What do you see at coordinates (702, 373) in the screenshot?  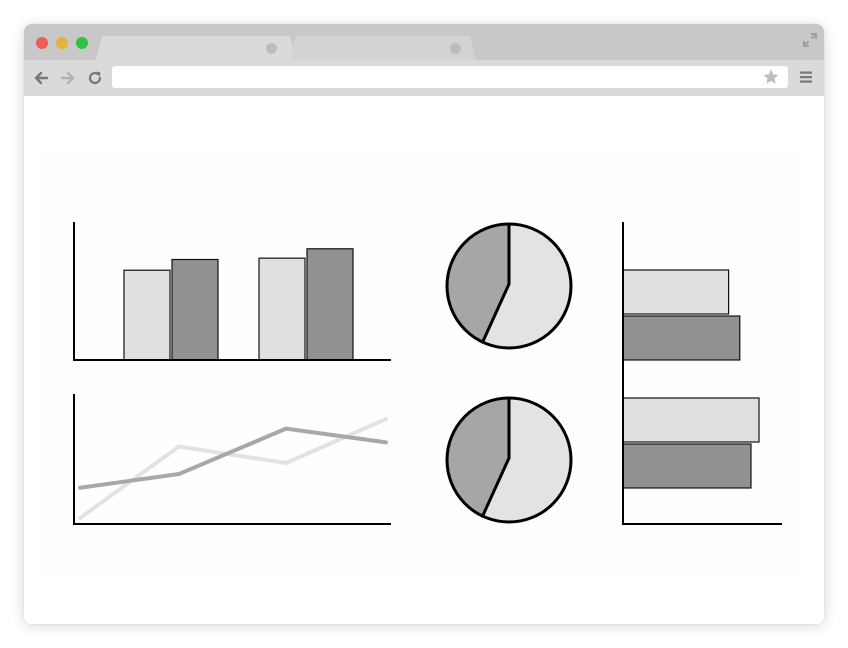 I see `hbar-chart-axes` at bounding box center [702, 373].